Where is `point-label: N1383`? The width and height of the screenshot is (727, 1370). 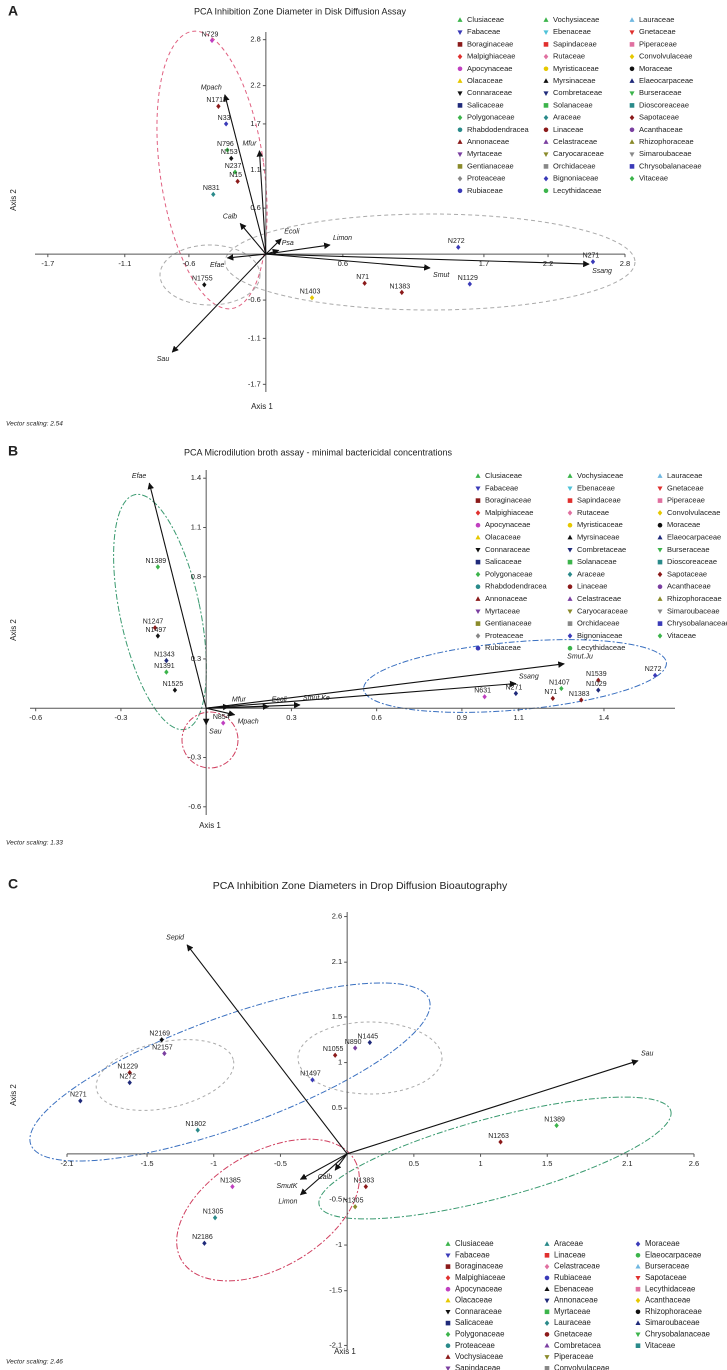 point-label: N1383 is located at coordinates (579, 694).